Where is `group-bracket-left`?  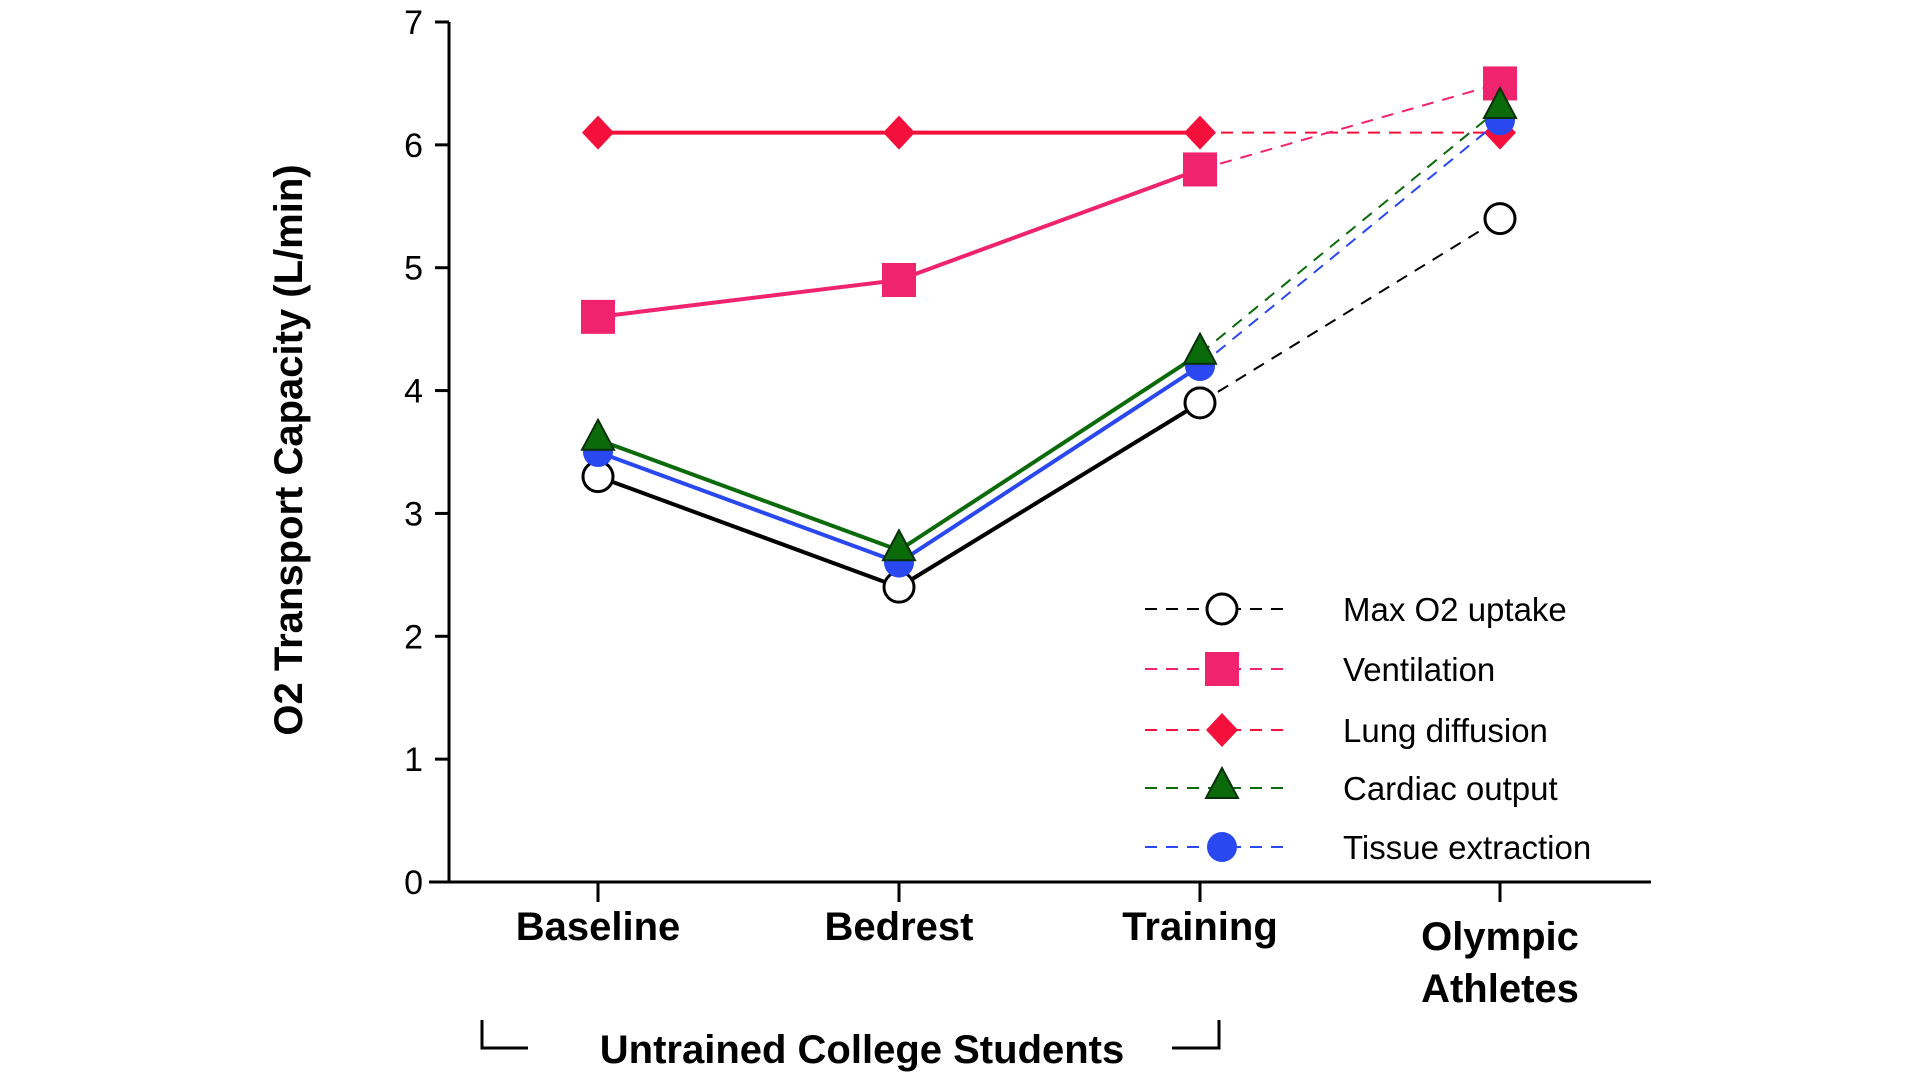 group-bracket-left is located at coordinates (504, 1035).